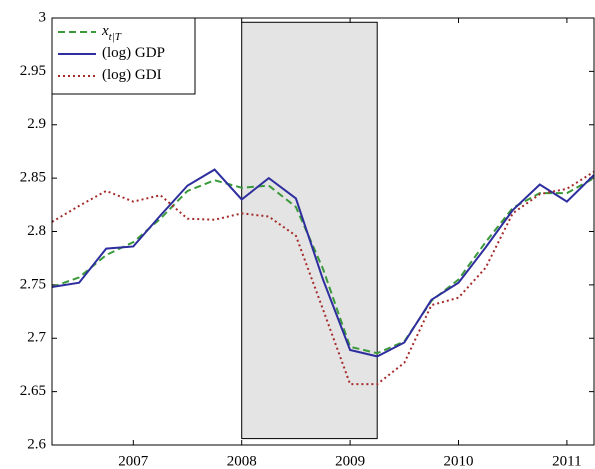  What do you see at coordinates (115, 37) in the screenshot?
I see `legend-subscript: t|T` at bounding box center [115, 37].